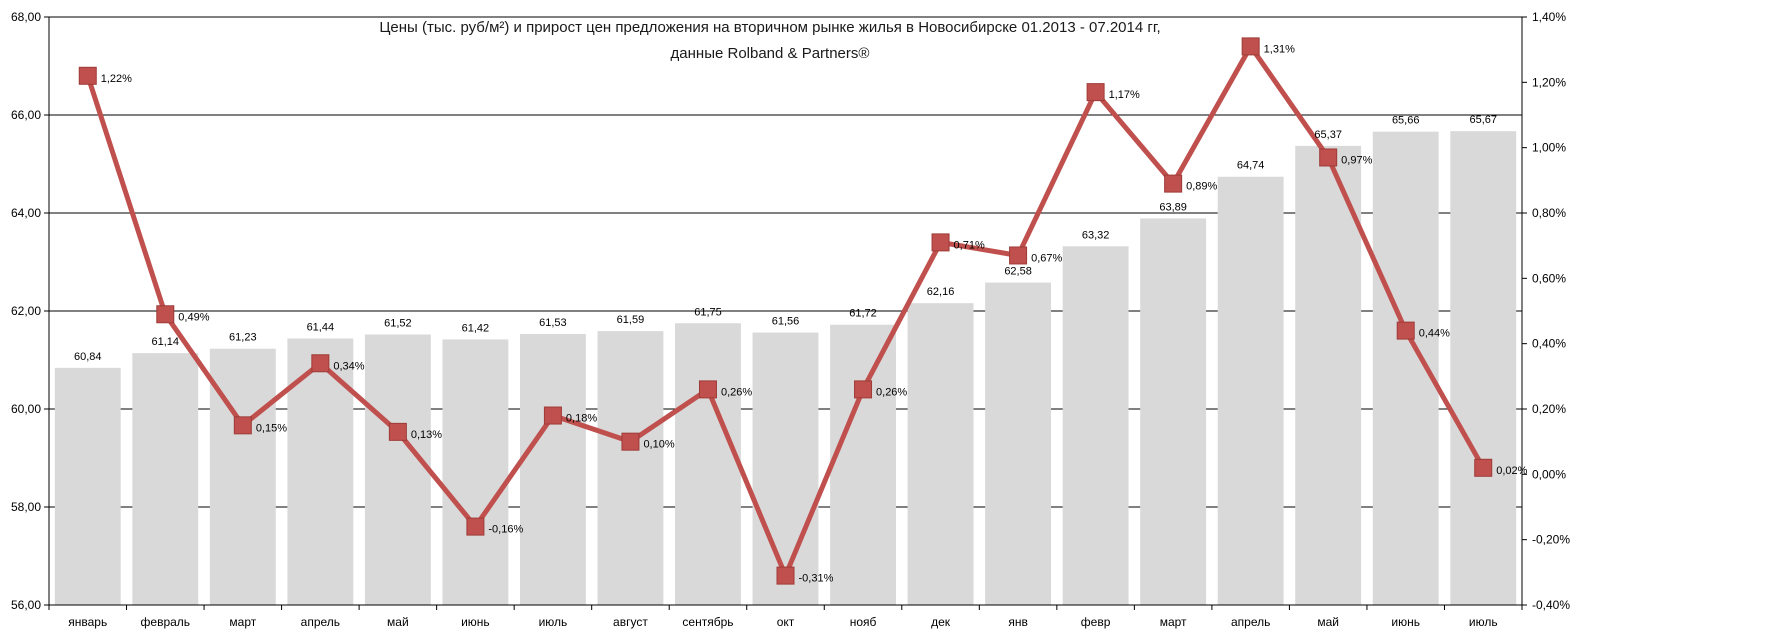 The height and width of the screenshot is (638, 1769). Describe the element at coordinates (271, 428) in the screenshot. I see `growth-value-label: 0,15%` at that location.